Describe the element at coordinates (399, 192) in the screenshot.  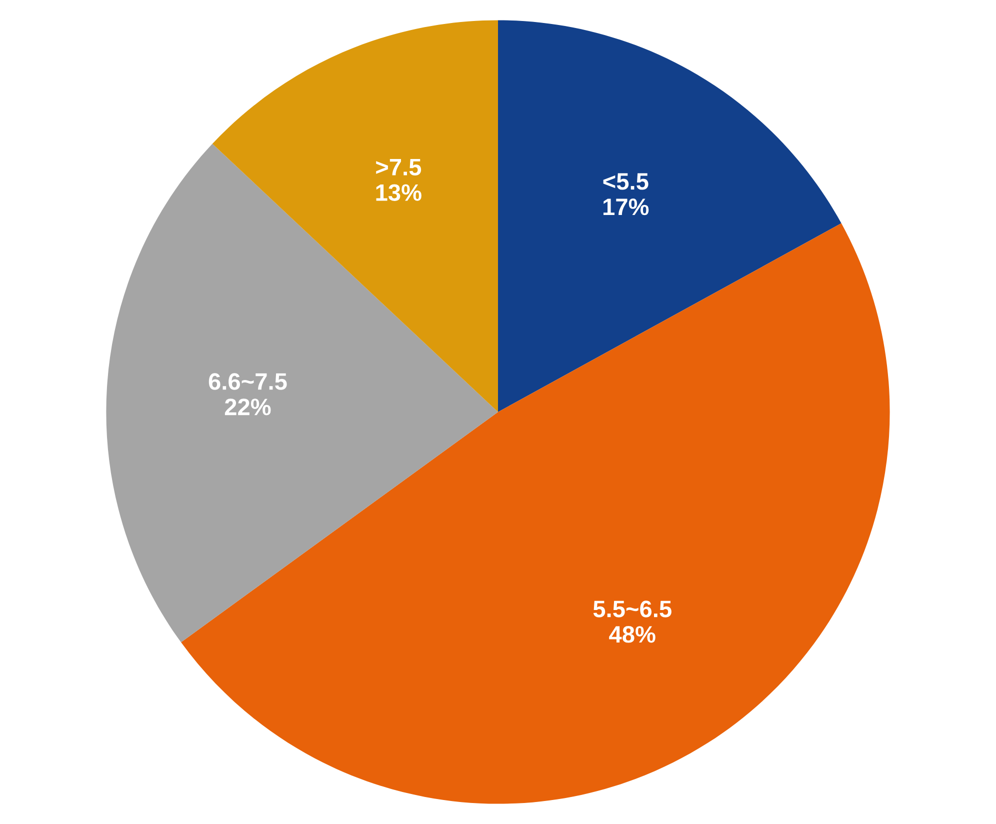
I see `data-label: 13%` at that location.